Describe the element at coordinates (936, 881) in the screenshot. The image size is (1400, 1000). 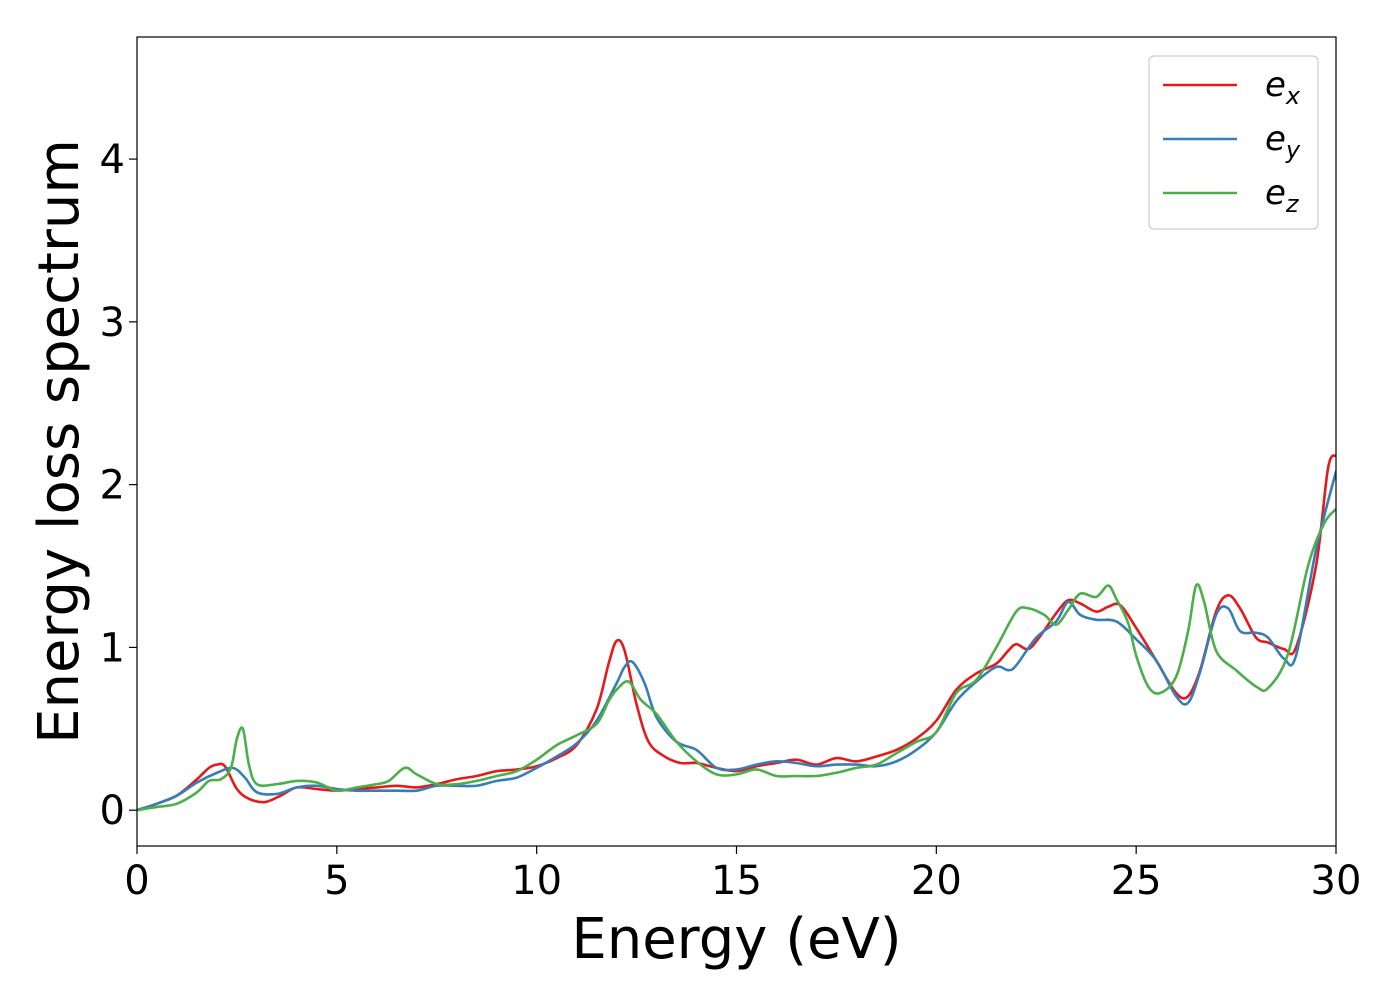
I see `x-tick-label: 20` at that location.